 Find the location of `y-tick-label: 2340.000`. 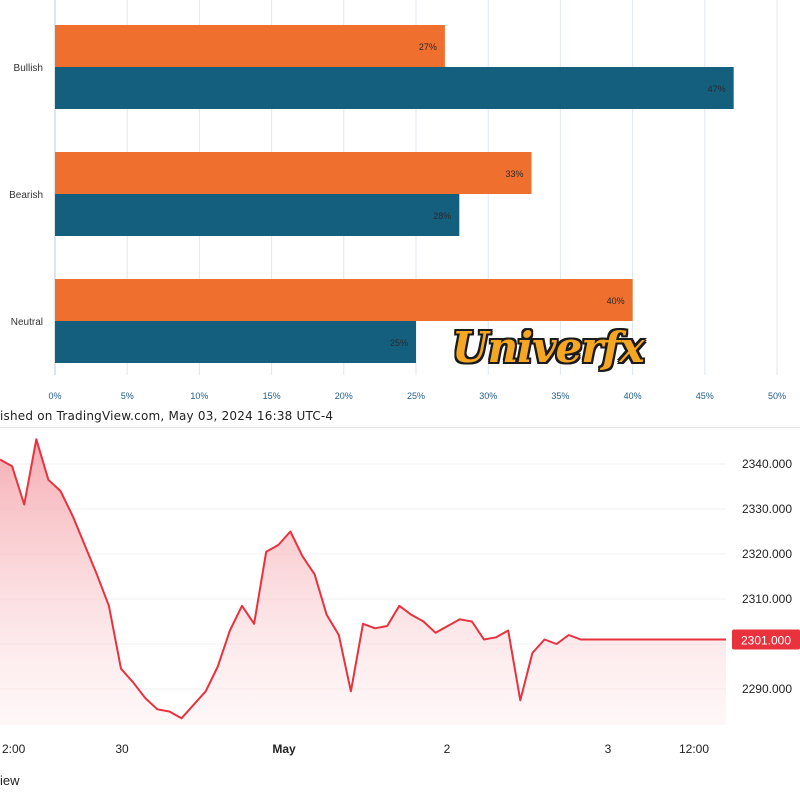

y-tick-label: 2340.000 is located at coordinates (767, 464).